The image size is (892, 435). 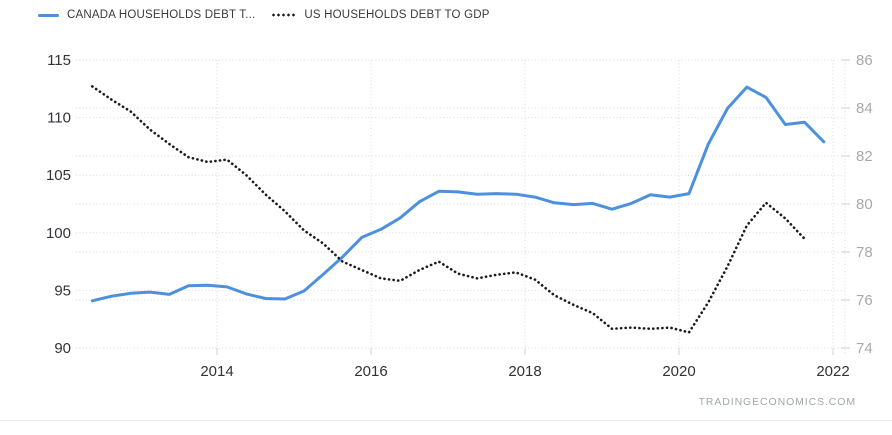 What do you see at coordinates (777, 402) in the screenshot?
I see `watermark: TRADINGECONOMICS.COM` at bounding box center [777, 402].